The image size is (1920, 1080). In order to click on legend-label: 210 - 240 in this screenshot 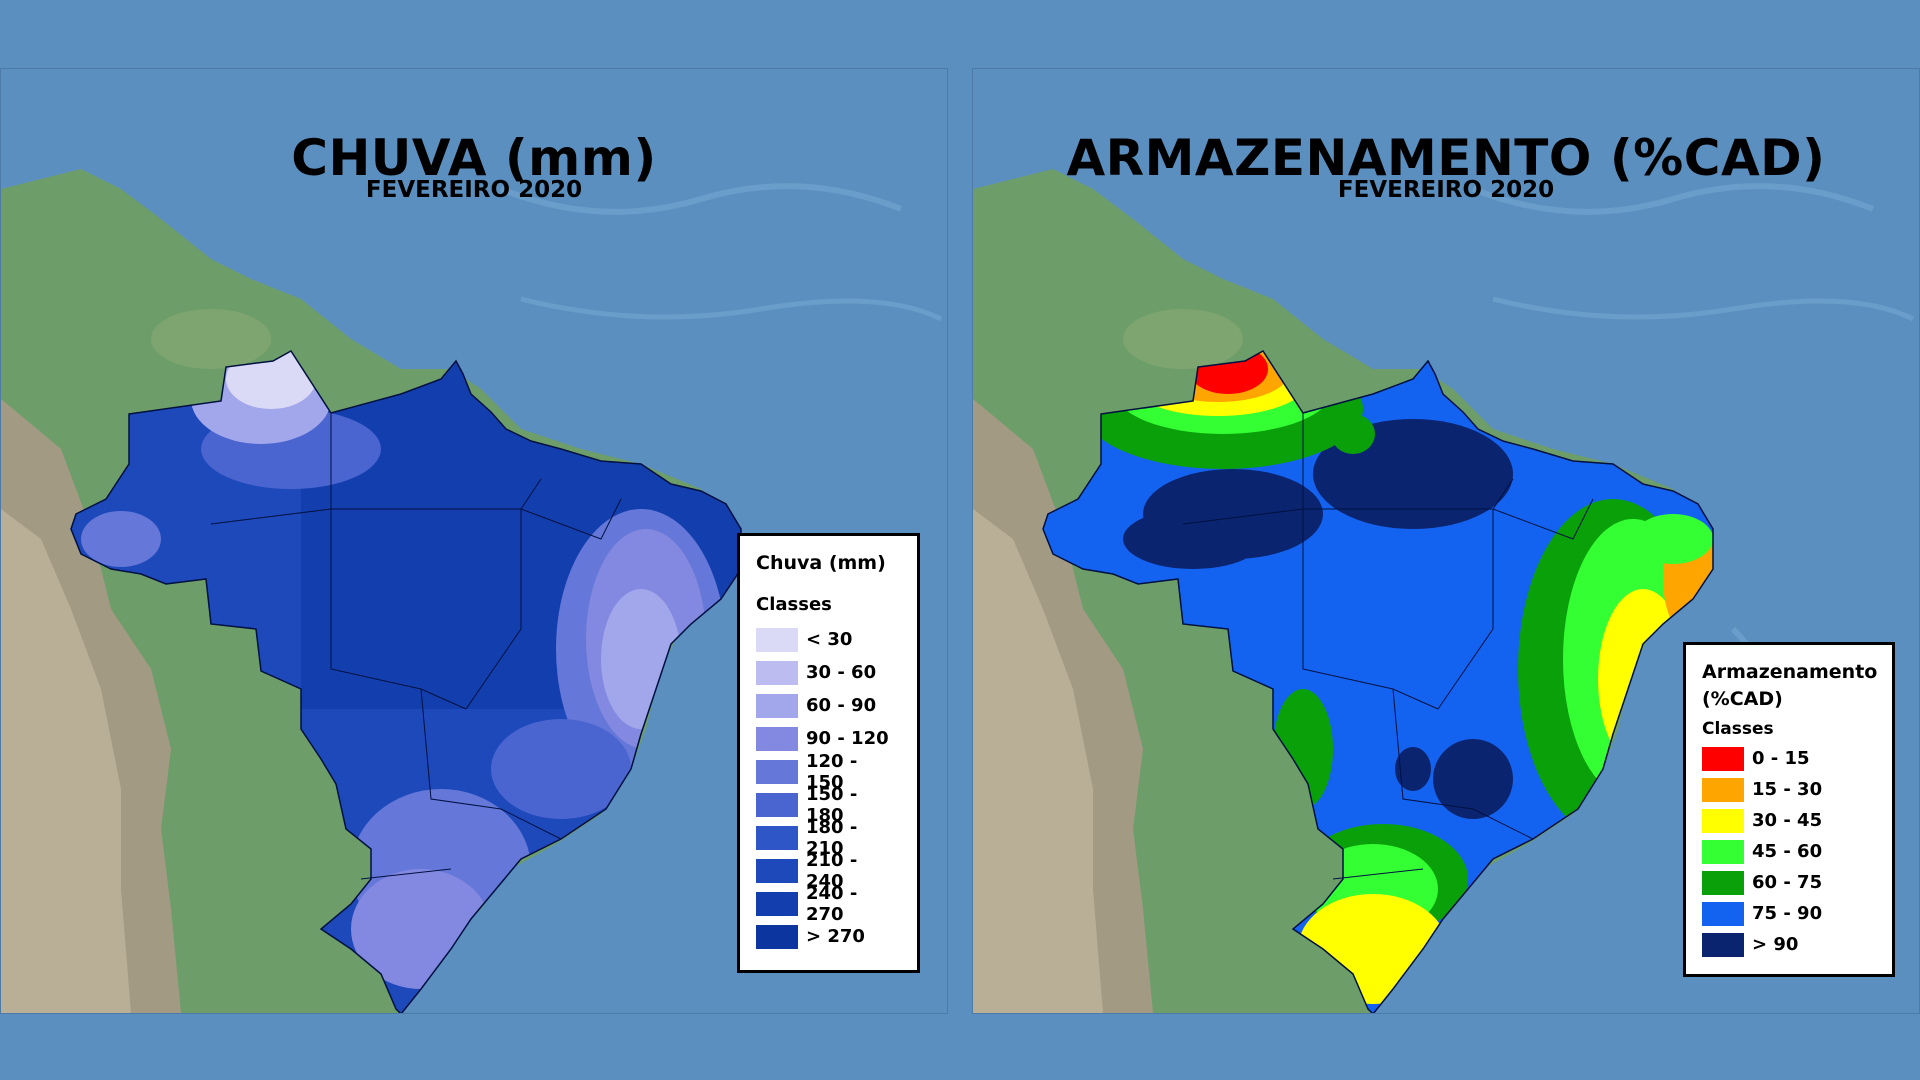, I will do `click(832, 870)`.